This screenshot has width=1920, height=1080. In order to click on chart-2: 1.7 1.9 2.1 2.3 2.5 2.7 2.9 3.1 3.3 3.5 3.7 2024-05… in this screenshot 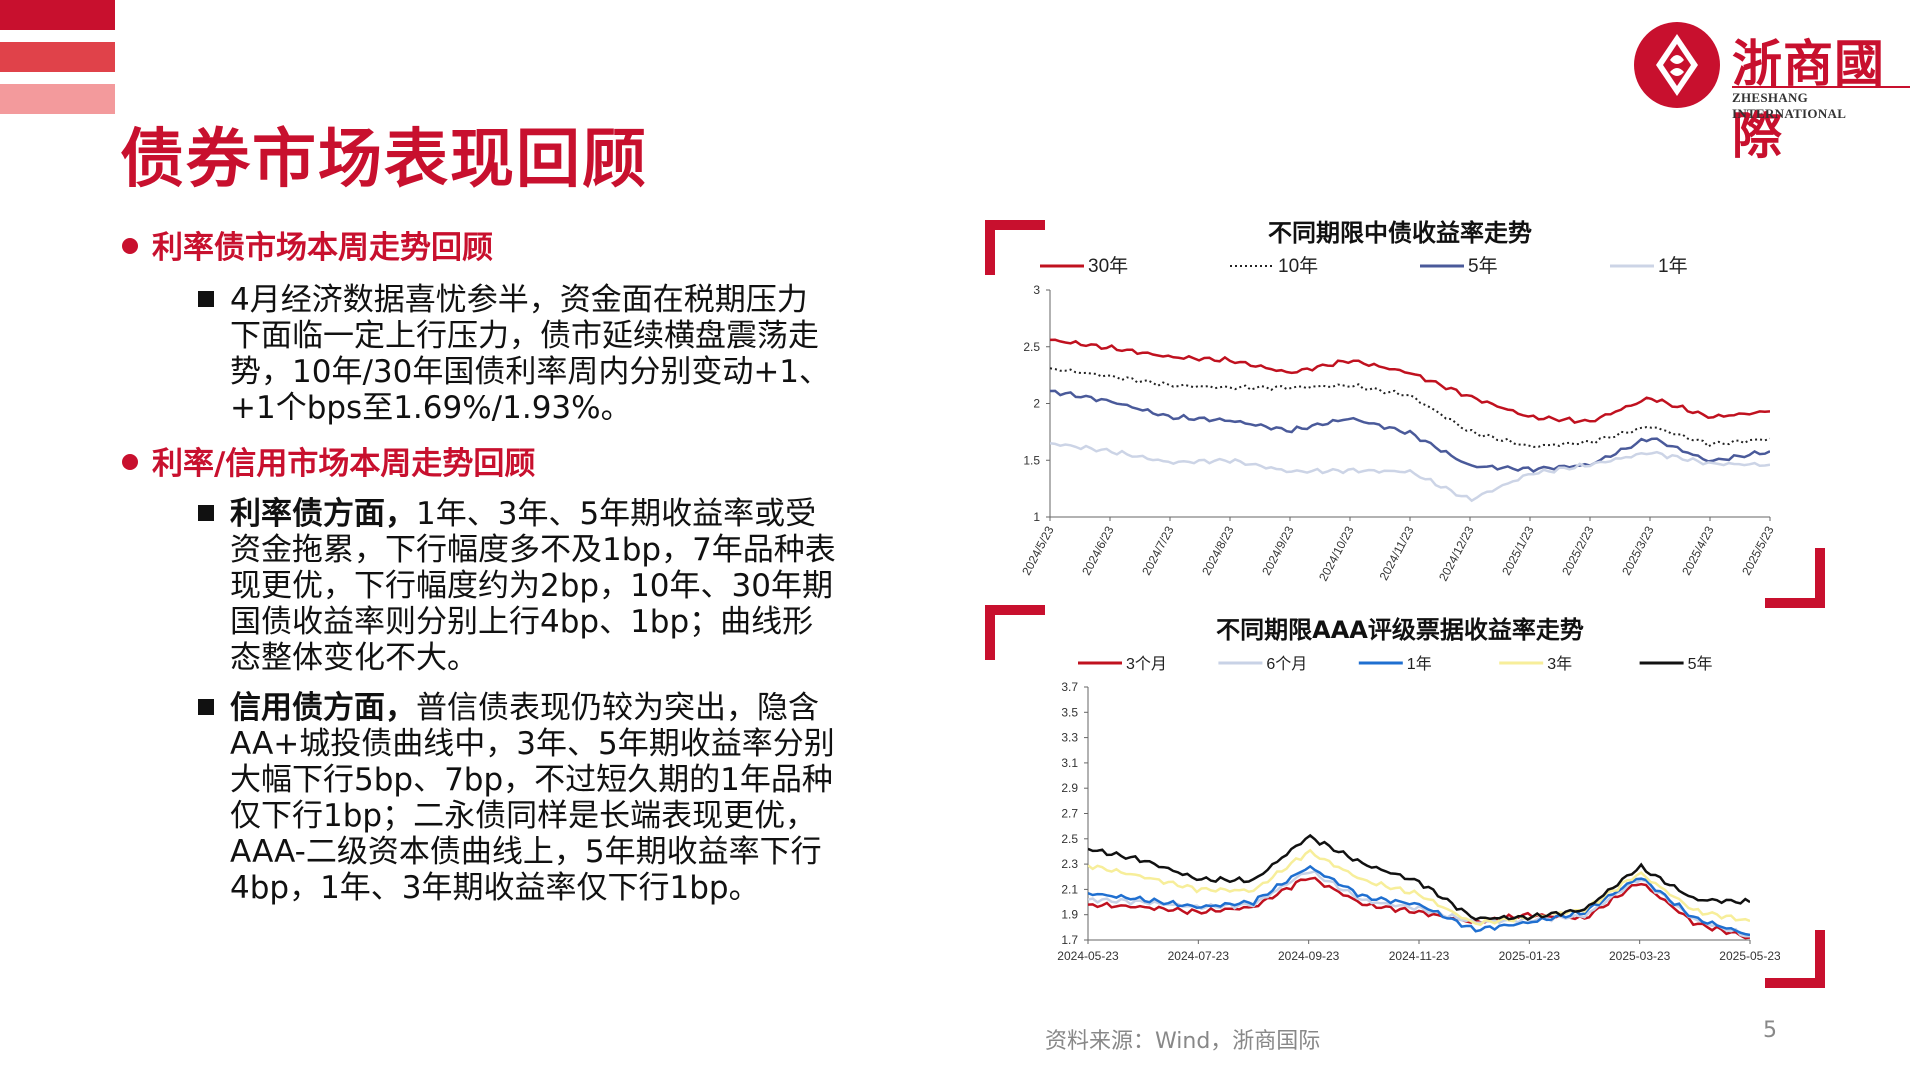, I will do `click(1418, 809)`.